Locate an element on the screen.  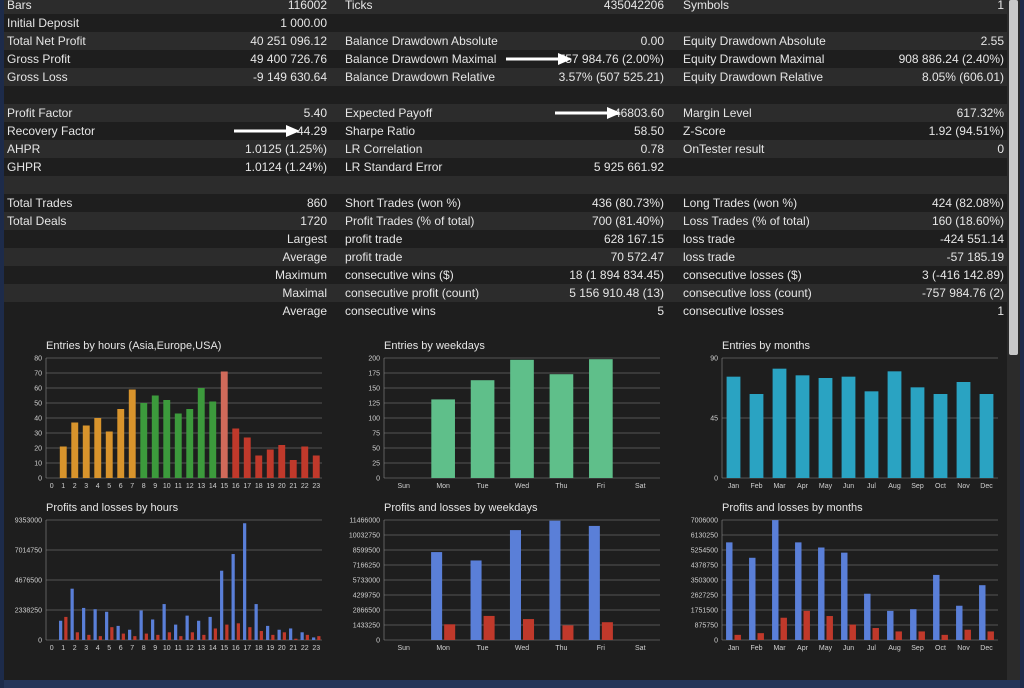
stat-label: OnTester result is located at coordinates (724, 149).